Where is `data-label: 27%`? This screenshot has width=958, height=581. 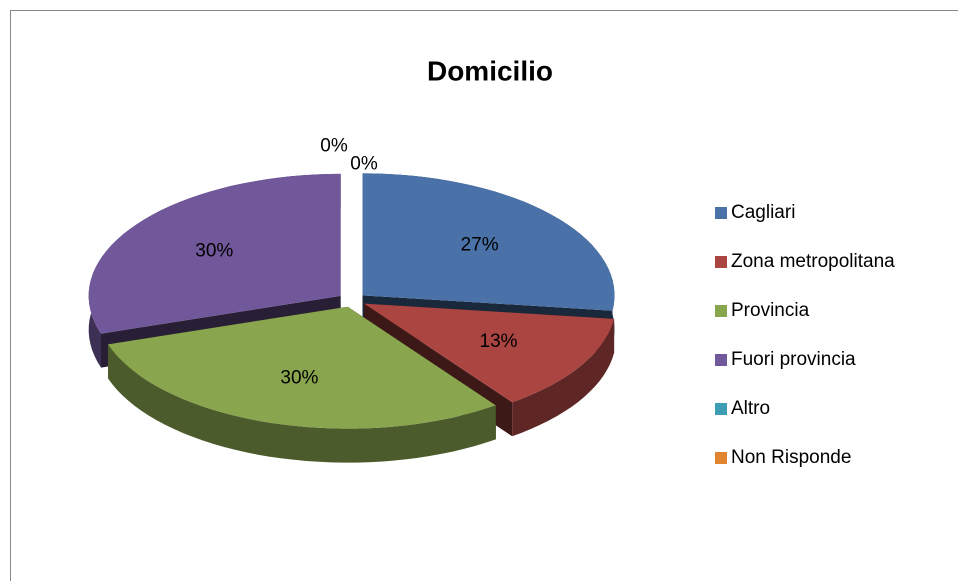 data-label: 27% is located at coordinates (480, 244).